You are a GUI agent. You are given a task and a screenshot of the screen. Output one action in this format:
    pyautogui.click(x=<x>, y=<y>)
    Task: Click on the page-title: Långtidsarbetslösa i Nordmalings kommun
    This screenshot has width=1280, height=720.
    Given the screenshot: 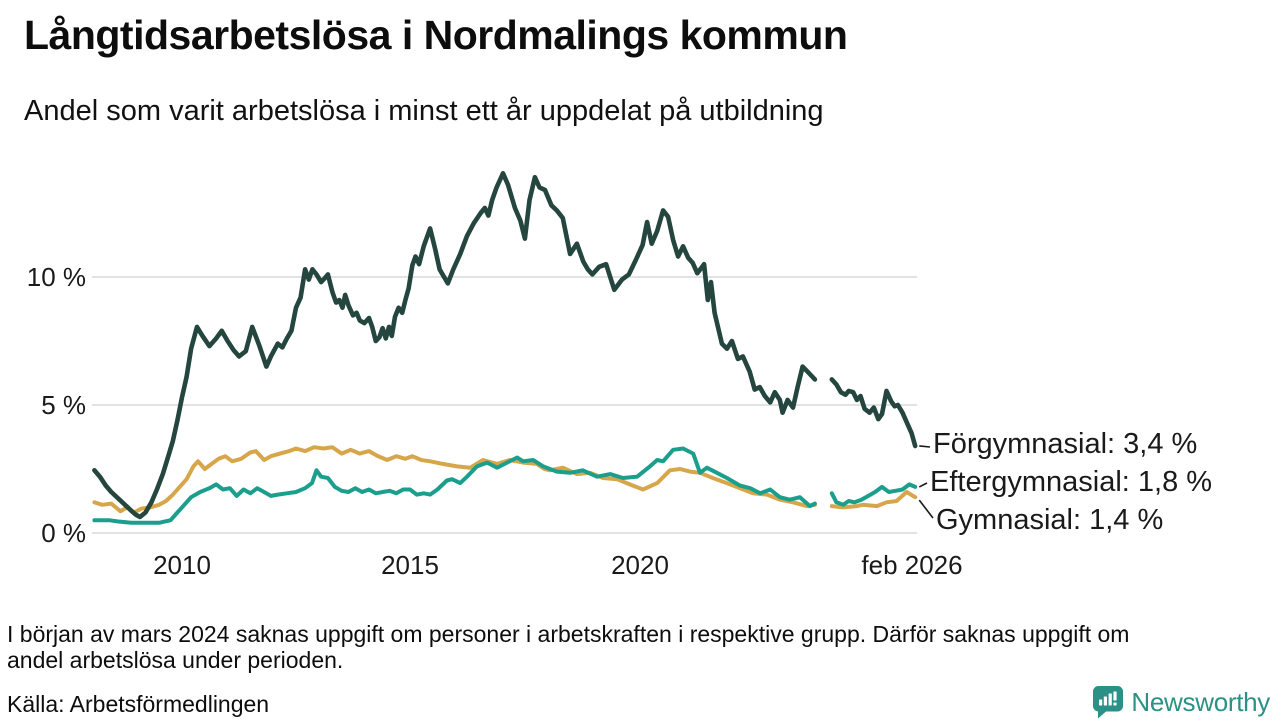 What is the action you would take?
    pyautogui.click(x=436, y=35)
    